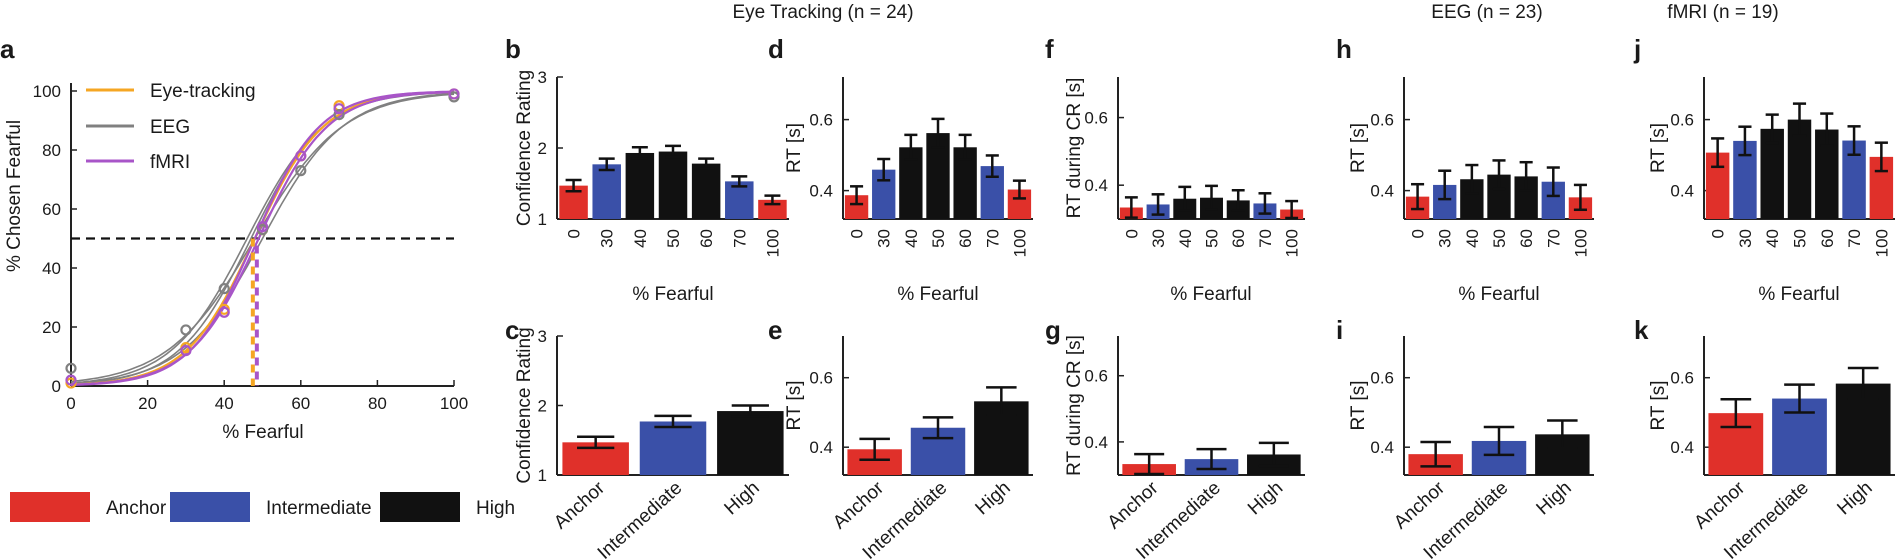  Describe the element at coordinates (1212, 238) in the screenshot. I see `panel-f-xtick-label: 50` at that location.